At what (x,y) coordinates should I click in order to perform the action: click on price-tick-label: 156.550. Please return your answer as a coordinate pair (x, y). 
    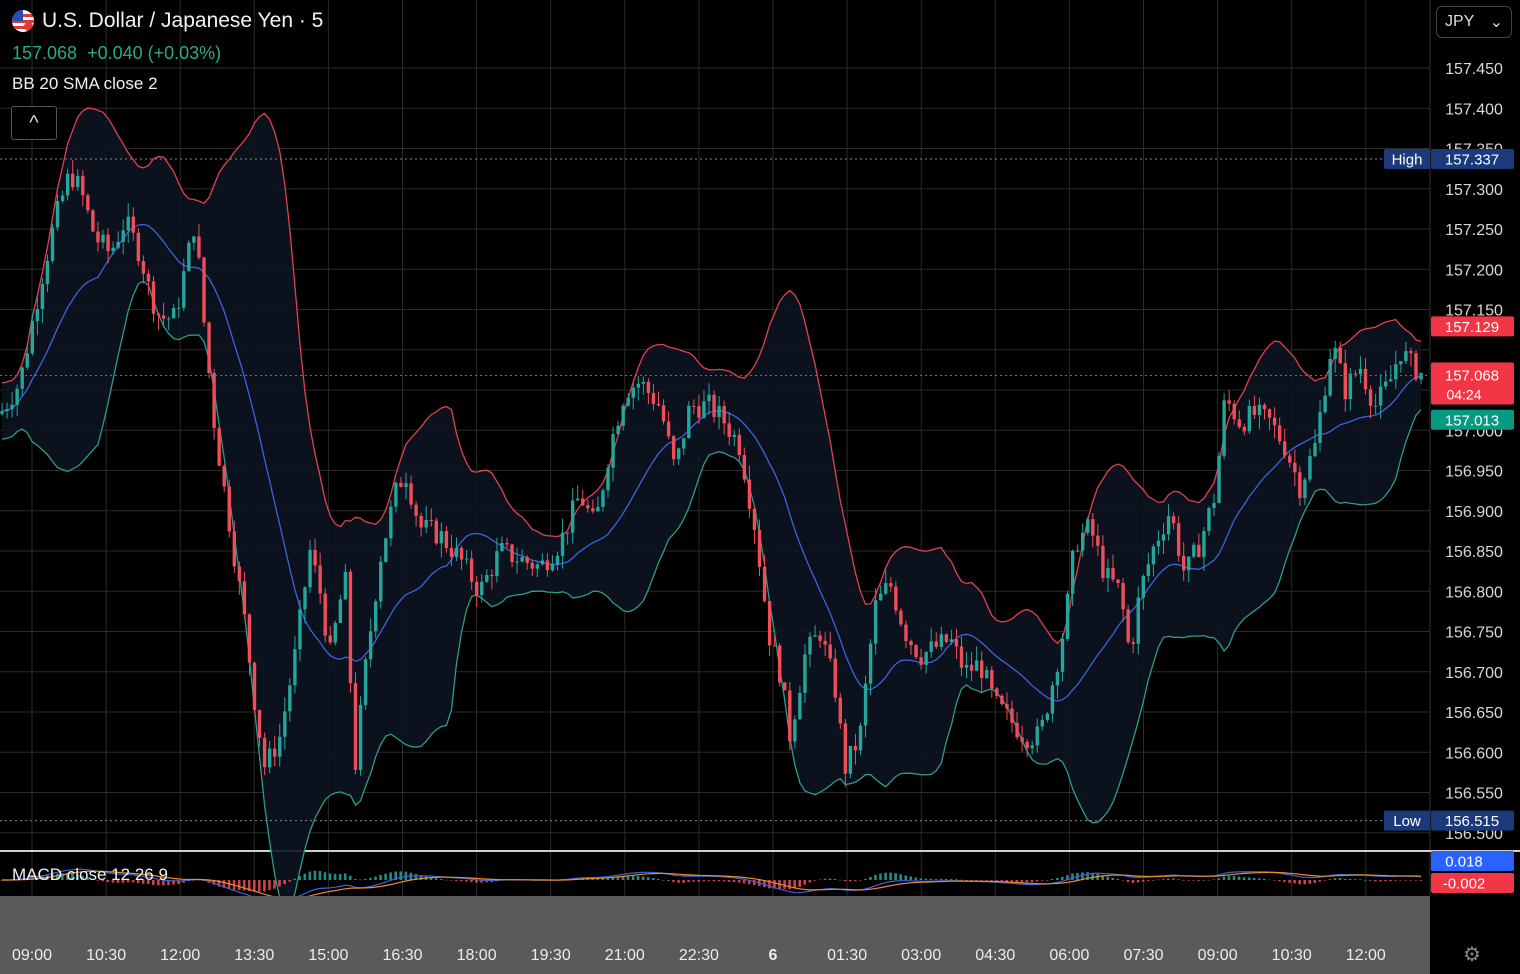
    Looking at the image, I should click on (1474, 794).